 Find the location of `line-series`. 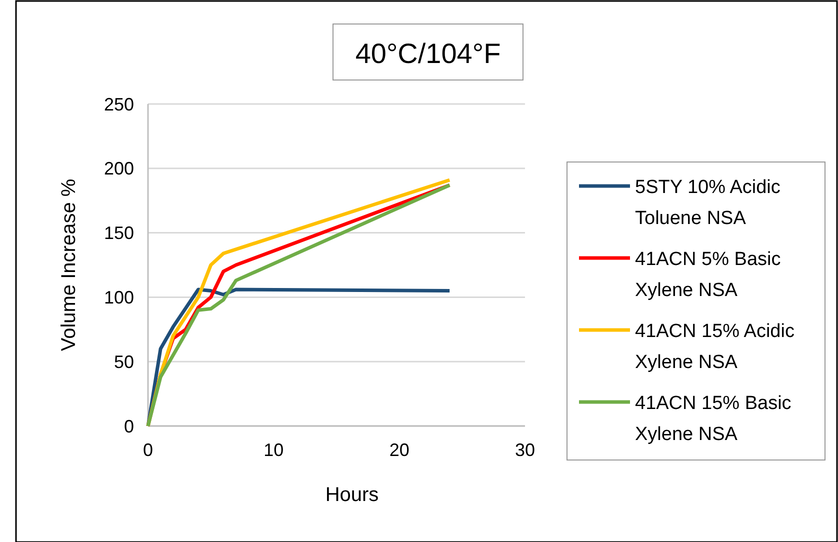

line-series is located at coordinates (299, 358).